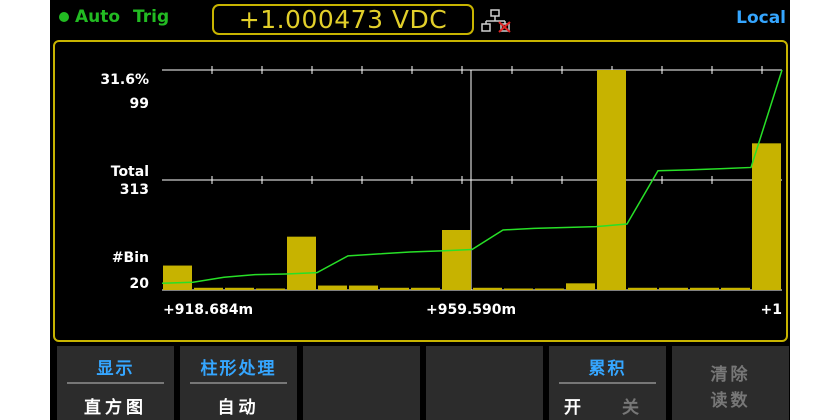 The image size is (840, 420). Describe the element at coordinates (730, 401) in the screenshot. I see `clear-readings-label-line2: 读数` at that location.